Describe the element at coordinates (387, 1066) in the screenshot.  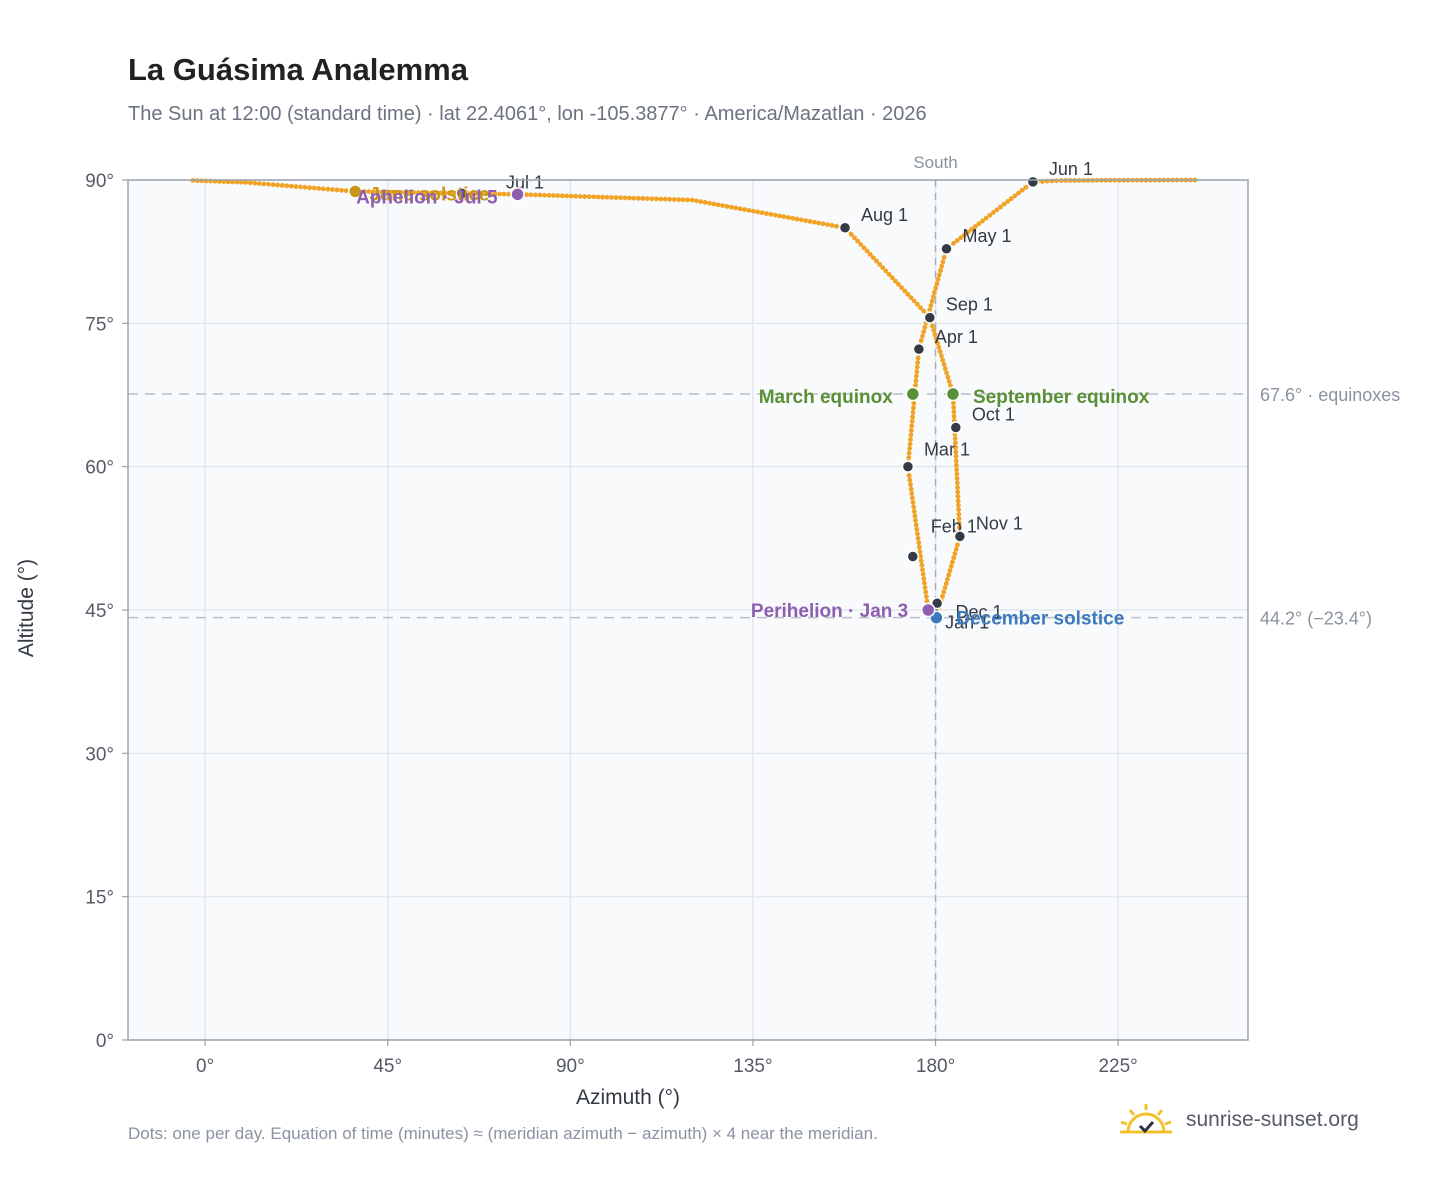
I see `x-tick-label: 45°` at that location.